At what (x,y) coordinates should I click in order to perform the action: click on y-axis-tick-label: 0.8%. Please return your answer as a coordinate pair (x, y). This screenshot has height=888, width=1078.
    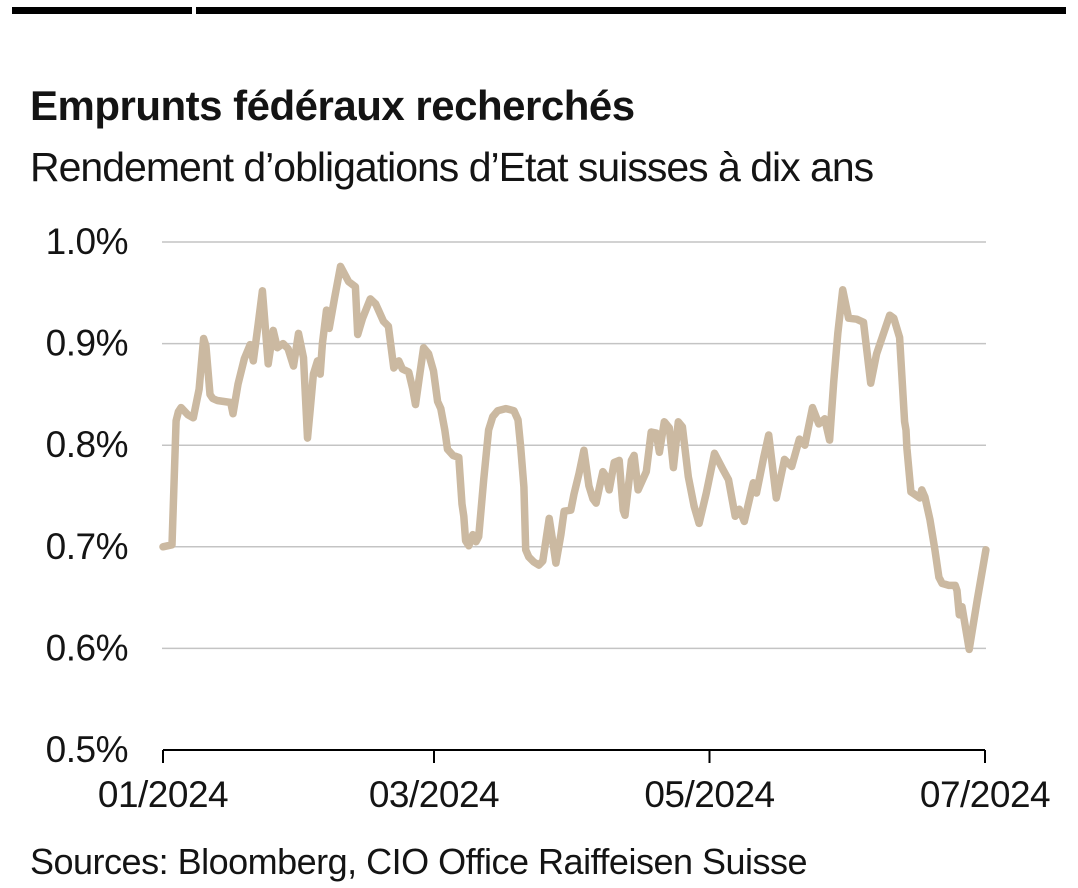
    Looking at the image, I should click on (87, 444).